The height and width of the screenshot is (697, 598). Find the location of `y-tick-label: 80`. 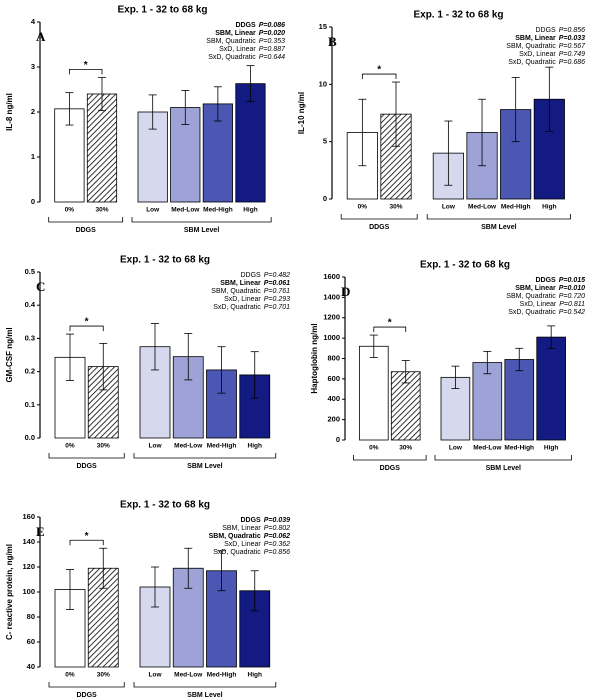

y-tick-label: 80 is located at coordinates (31, 616).